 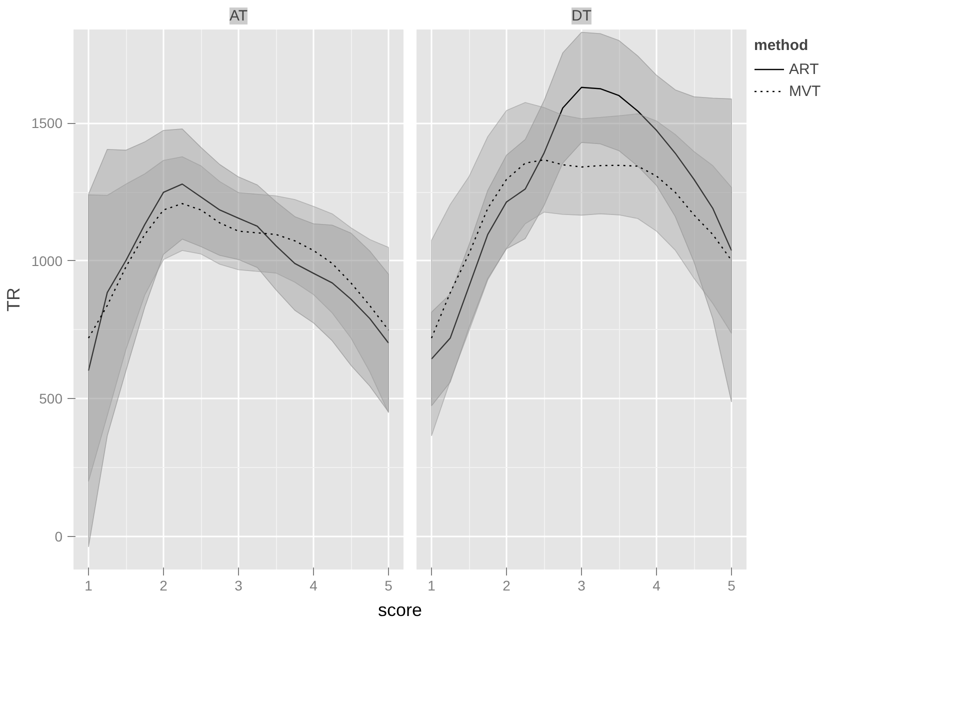 I want to click on y-tick-label: 1000, so click(x=47, y=260).